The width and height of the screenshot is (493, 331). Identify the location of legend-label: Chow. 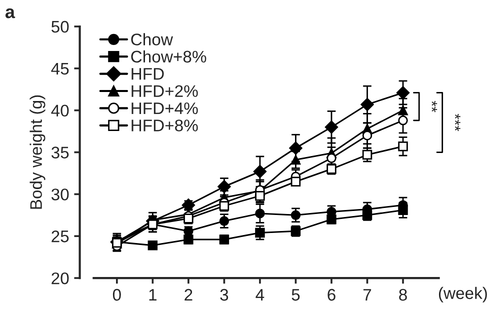
(152, 39).